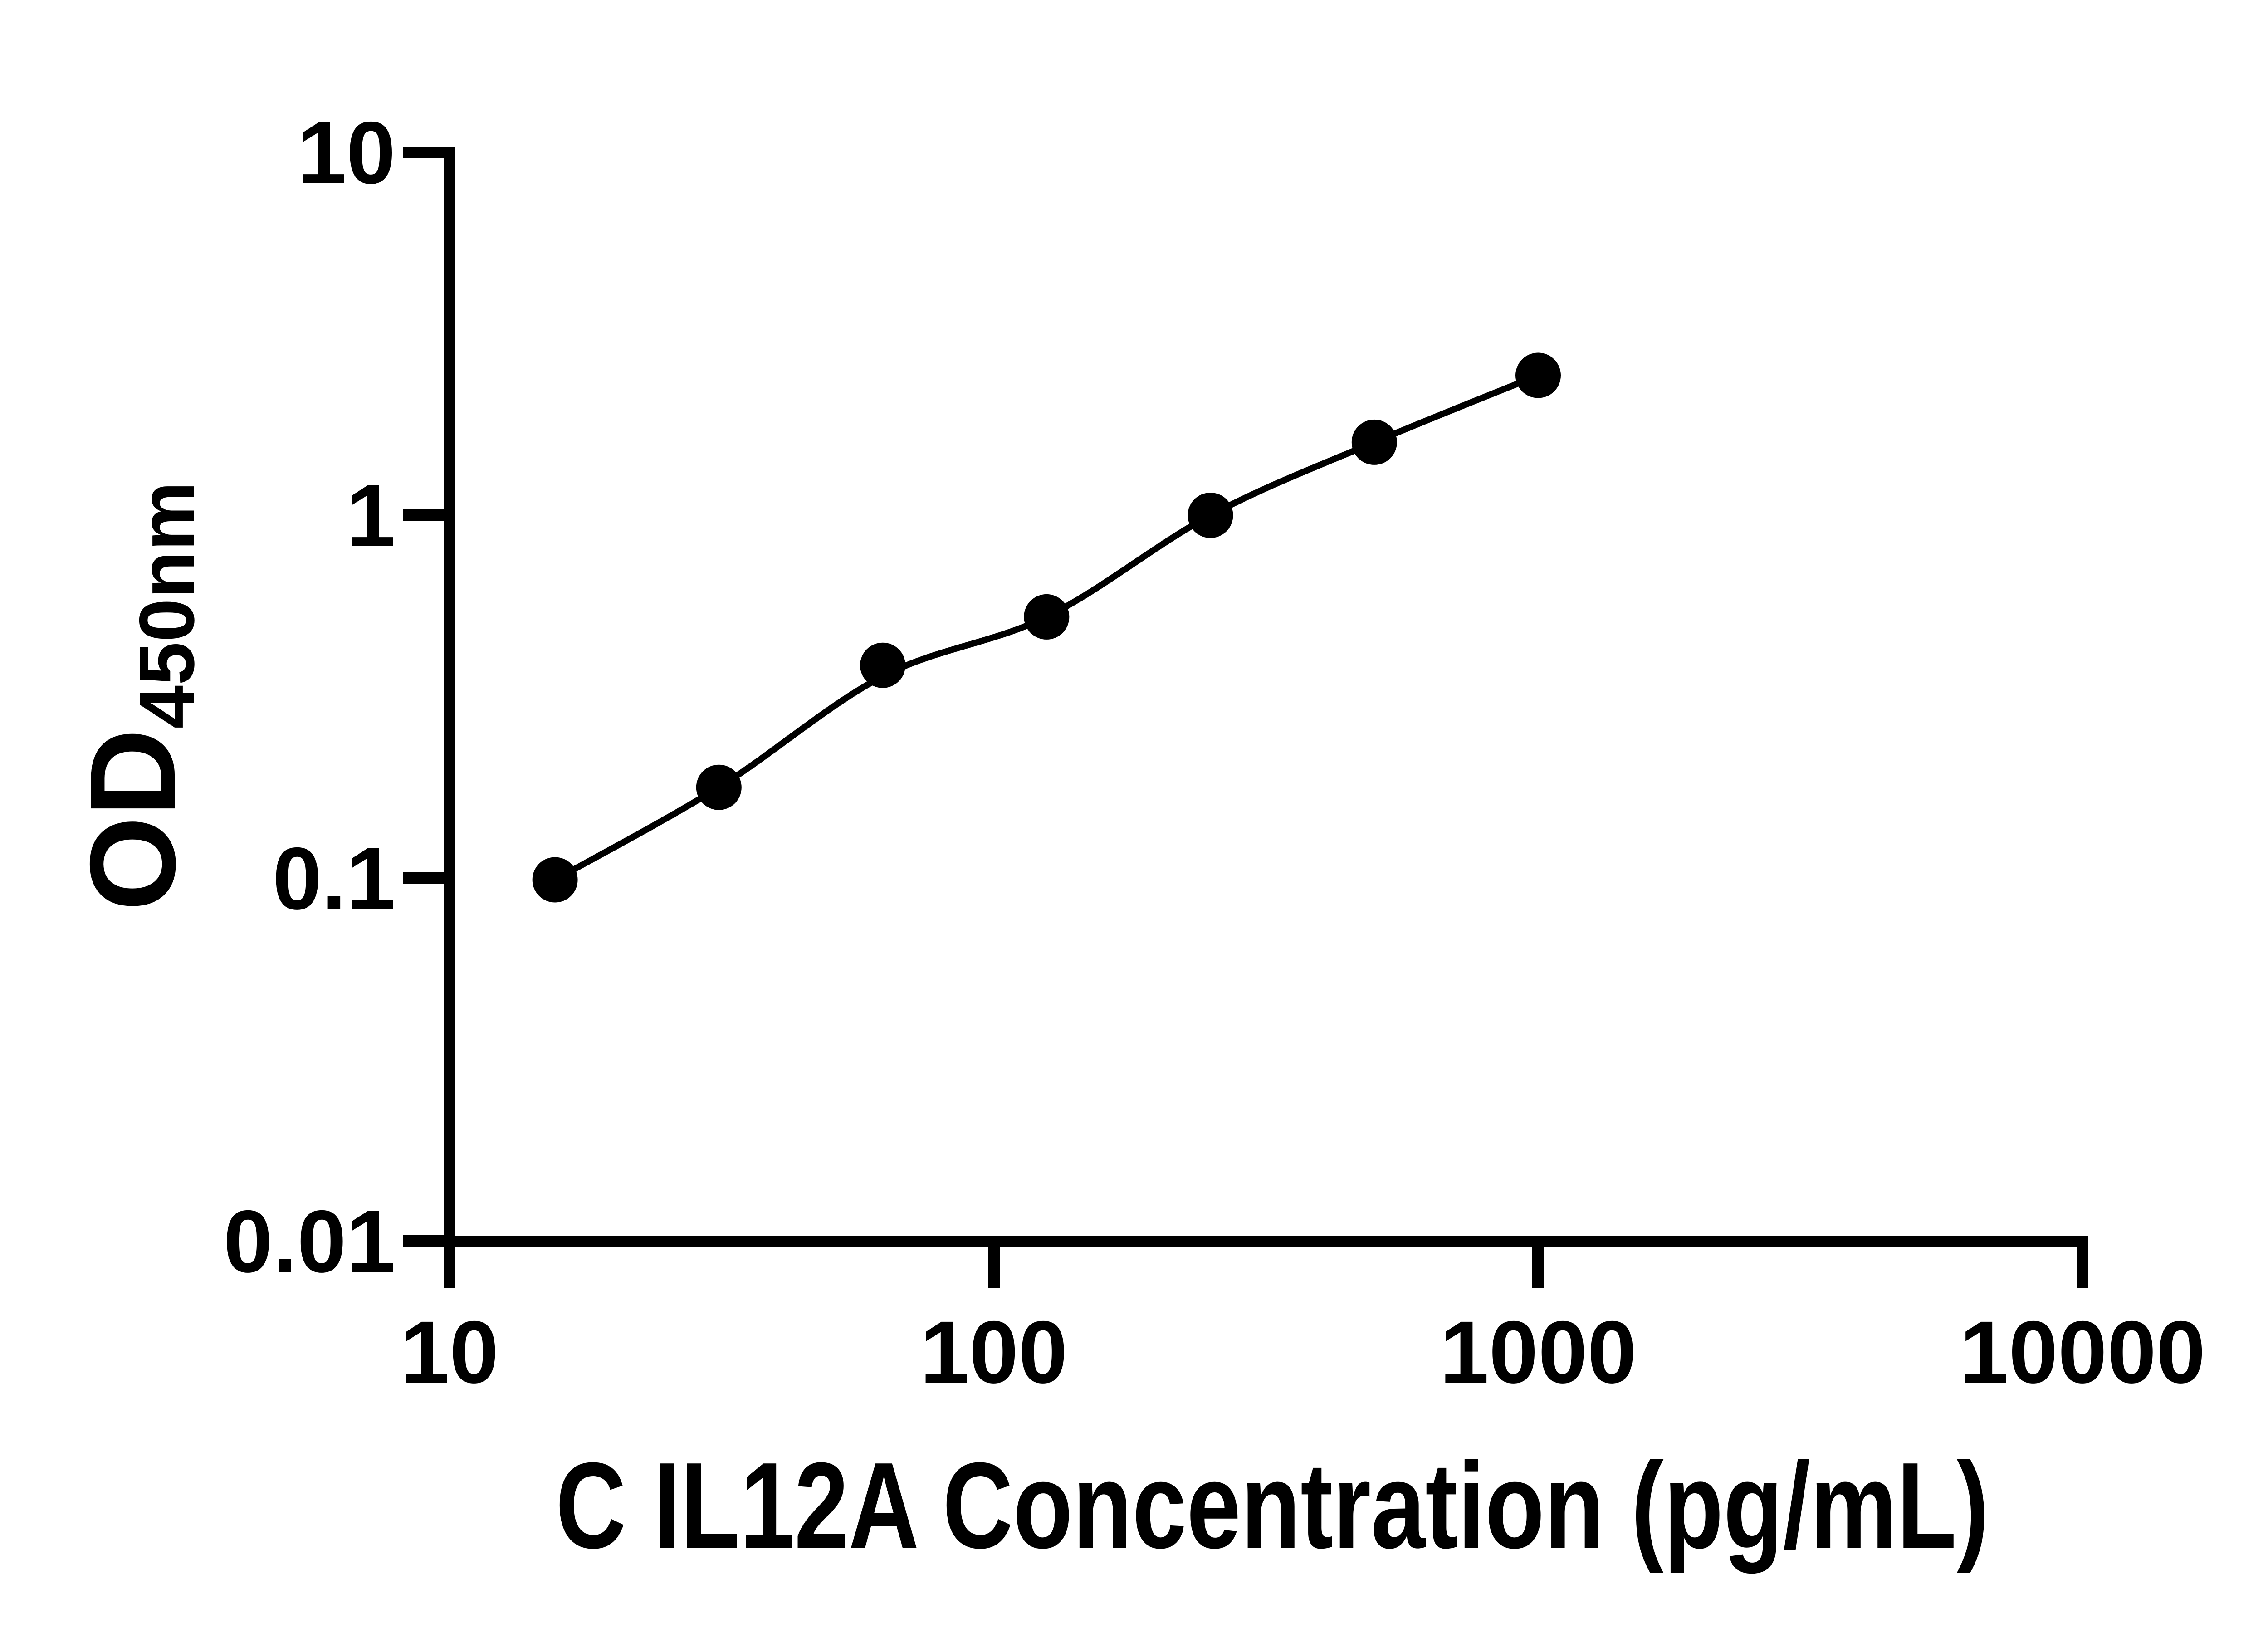 The height and width of the screenshot is (1633, 2268). Describe the element at coordinates (2083, 1352) in the screenshot. I see `x-tick-label: 10000` at that location.